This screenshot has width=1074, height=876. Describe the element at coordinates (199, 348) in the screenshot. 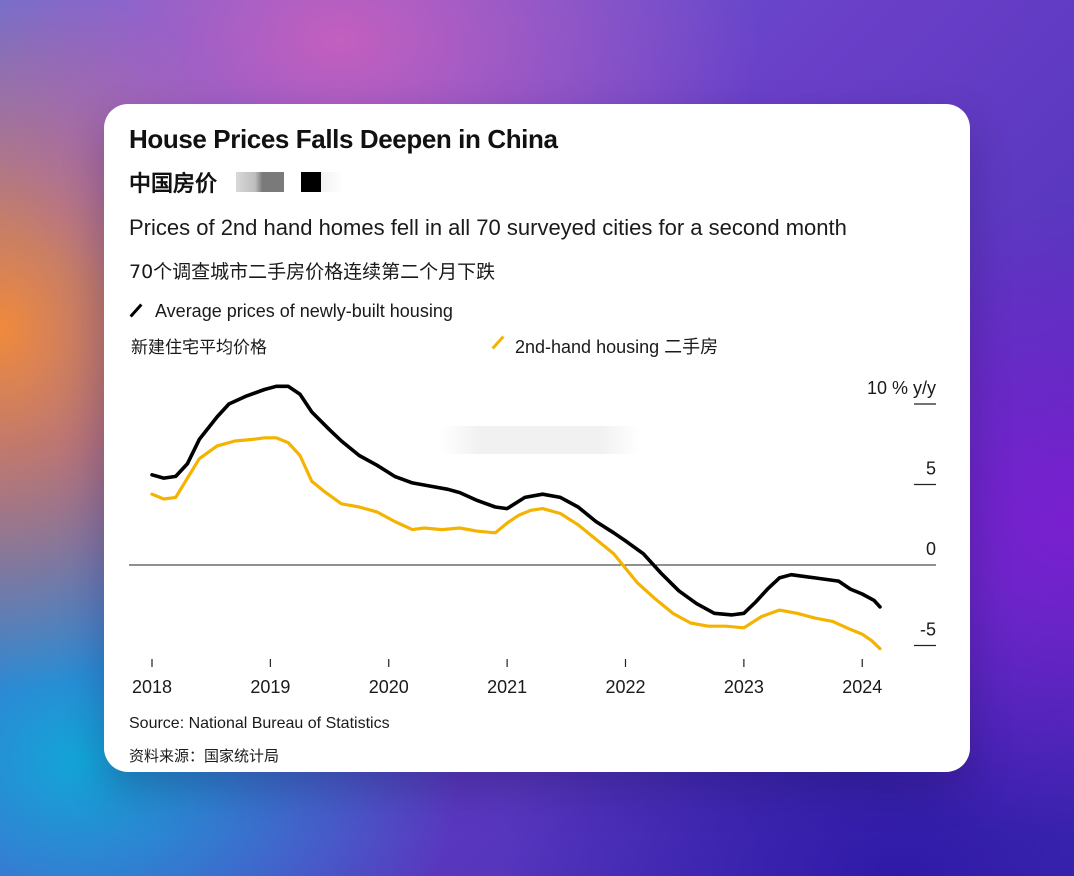

I see `legend-label-new-housing-cn: 新建住宅平均价格` at that location.